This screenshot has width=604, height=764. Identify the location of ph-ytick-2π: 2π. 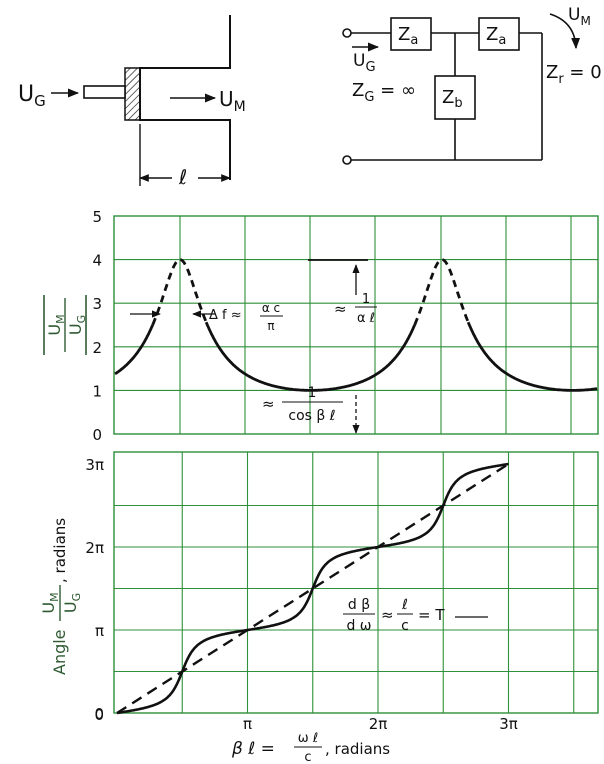
(94, 548).